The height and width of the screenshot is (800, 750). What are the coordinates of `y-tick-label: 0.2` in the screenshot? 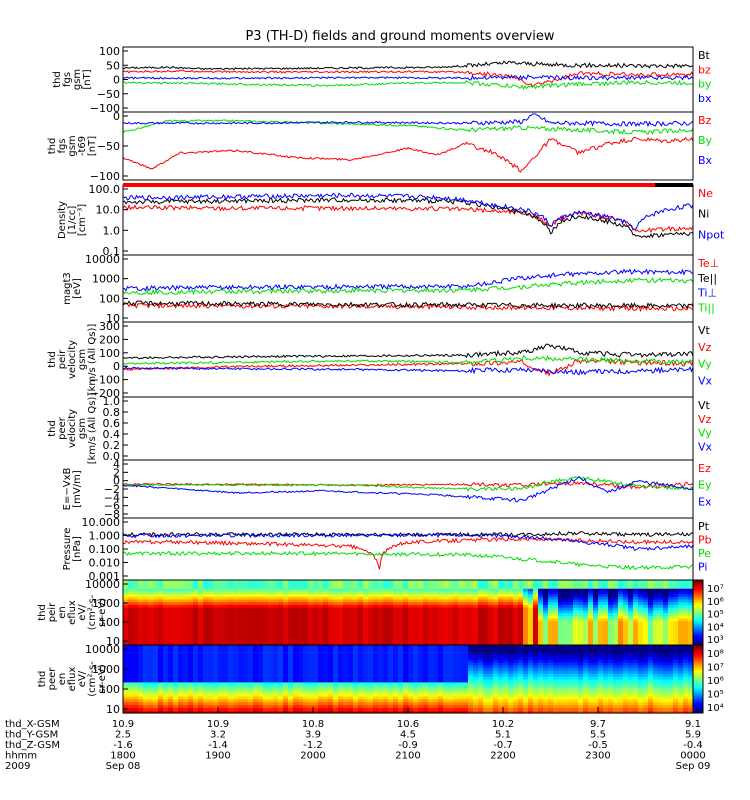 It's located at (112, 445).